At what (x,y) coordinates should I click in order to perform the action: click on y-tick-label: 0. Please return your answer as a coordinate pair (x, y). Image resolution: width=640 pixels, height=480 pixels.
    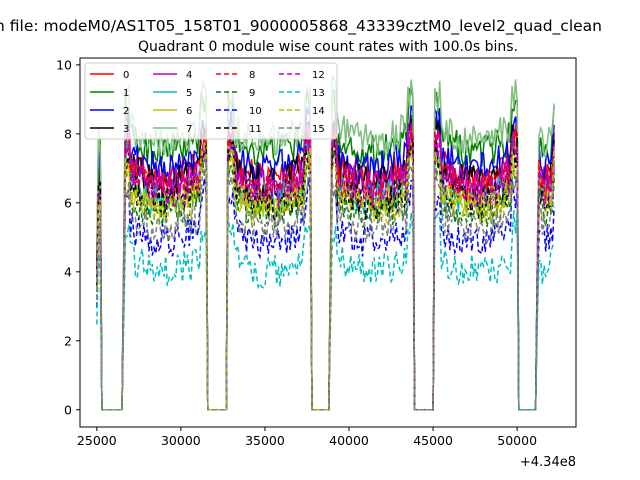
    Looking at the image, I should click on (68, 409).